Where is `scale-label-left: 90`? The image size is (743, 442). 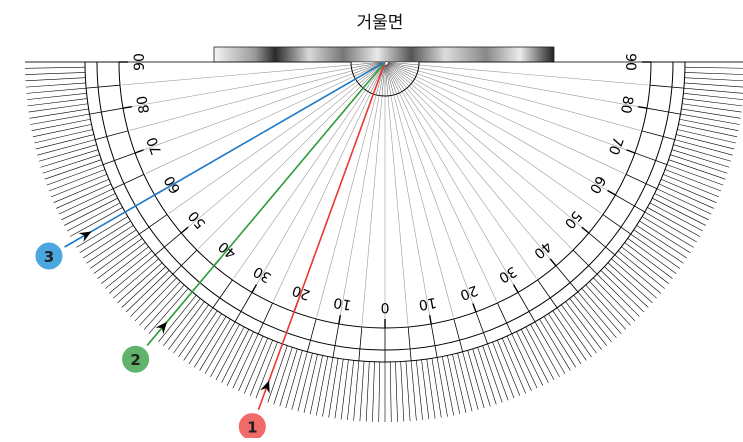
scale-label-left: 90 is located at coordinates (140, 62).